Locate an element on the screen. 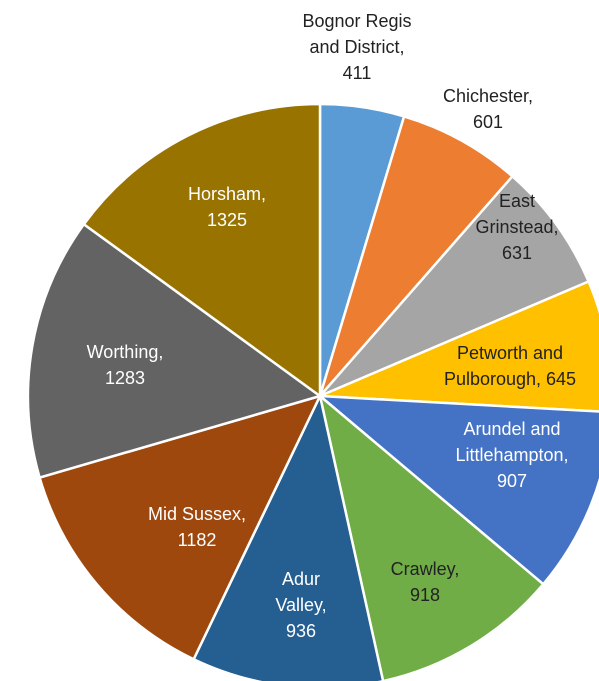  category-label: Valley, is located at coordinates (300, 605).